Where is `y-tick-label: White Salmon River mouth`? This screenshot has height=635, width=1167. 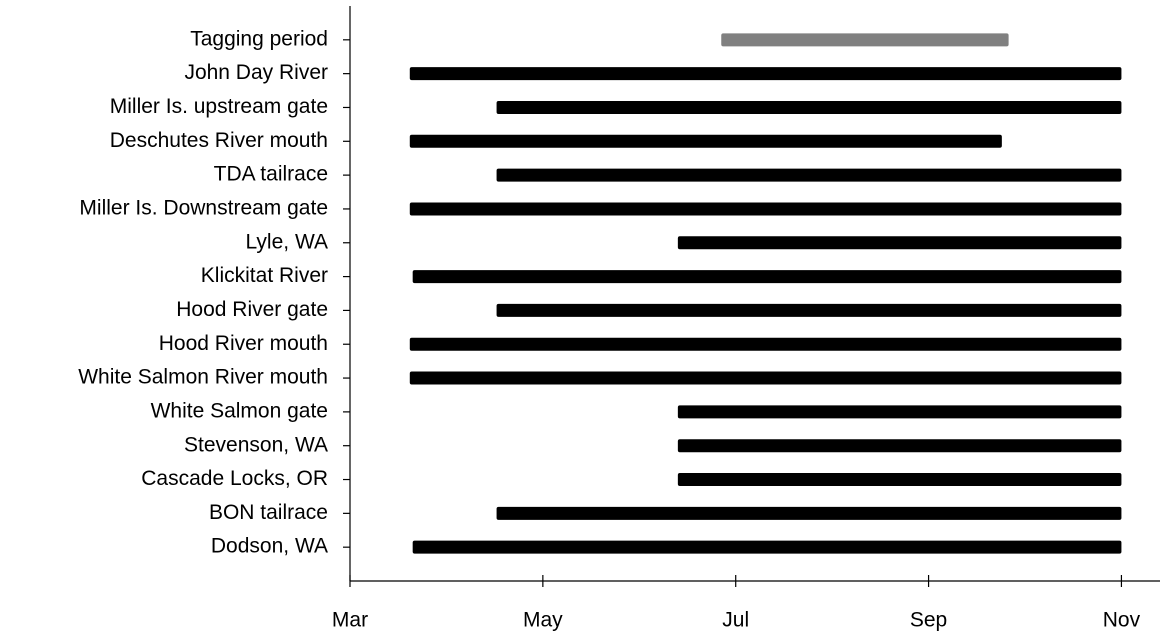
y-tick-label: White Salmon River mouth is located at coordinates (203, 377).